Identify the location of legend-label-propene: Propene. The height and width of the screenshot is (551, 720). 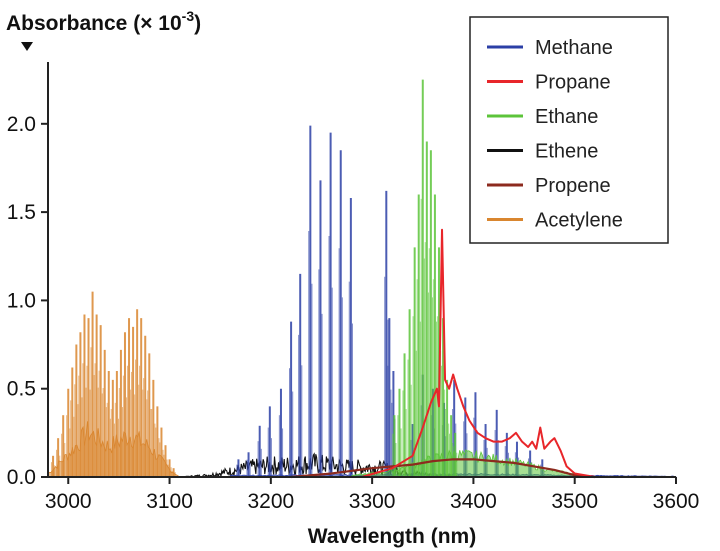
(573, 186).